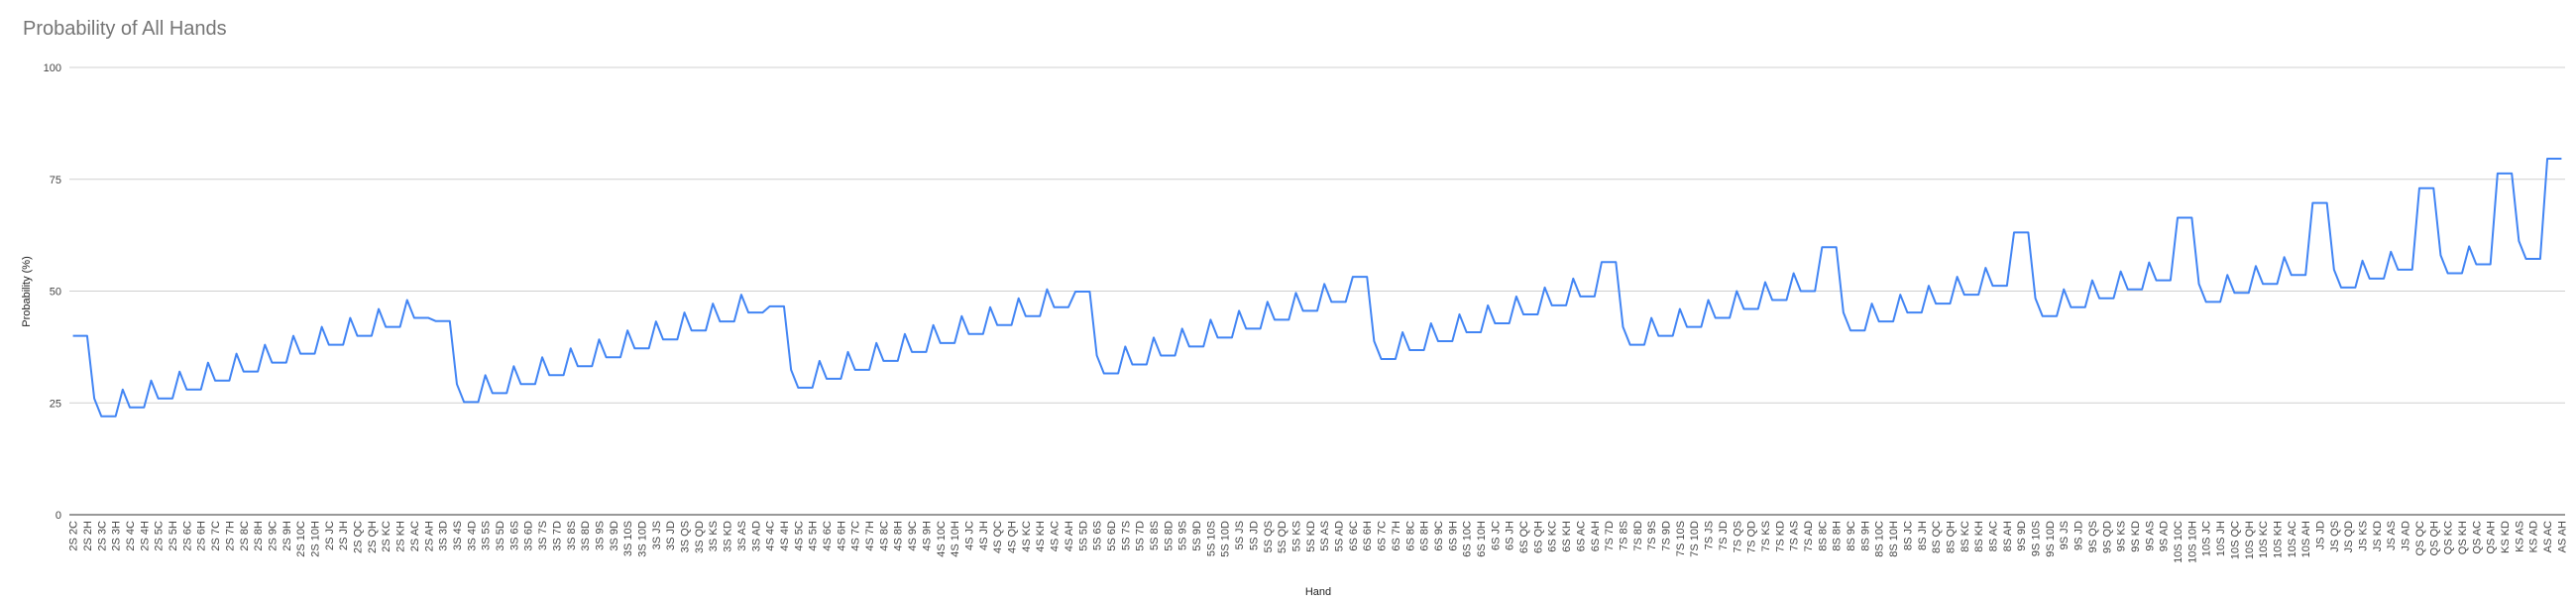 The width and height of the screenshot is (2576, 604). I want to click on x-tick-label: 3S 10S, so click(628, 538).